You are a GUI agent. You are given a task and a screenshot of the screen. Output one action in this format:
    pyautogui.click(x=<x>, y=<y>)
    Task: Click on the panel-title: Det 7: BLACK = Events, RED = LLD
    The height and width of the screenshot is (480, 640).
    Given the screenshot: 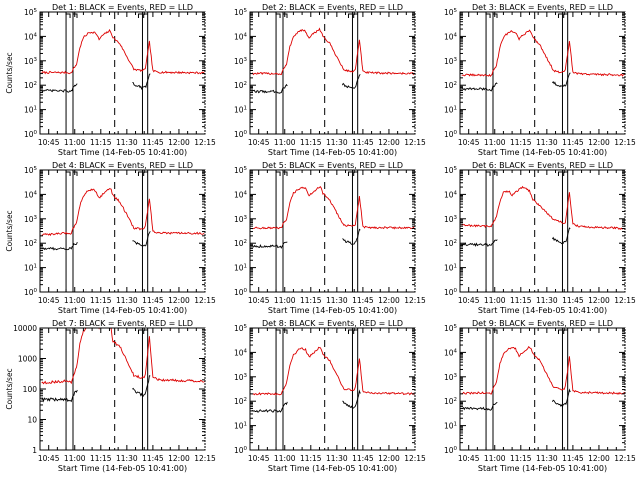 What is the action you would take?
    pyautogui.click(x=122, y=323)
    